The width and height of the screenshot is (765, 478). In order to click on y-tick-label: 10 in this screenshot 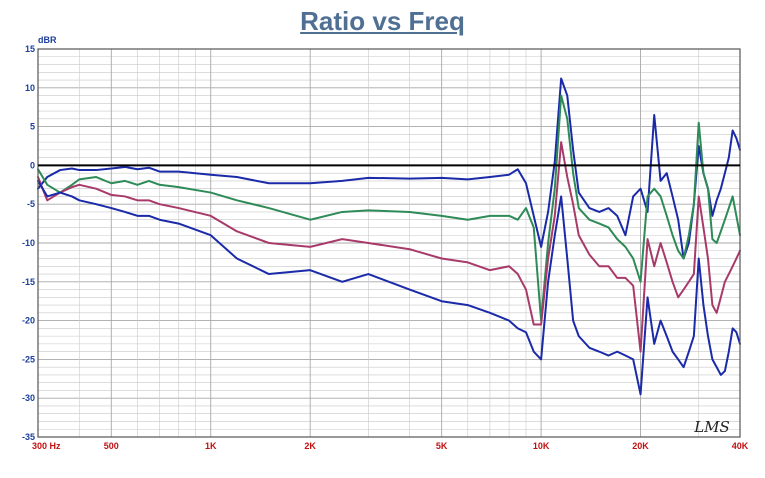, I will do `click(30, 88)`.